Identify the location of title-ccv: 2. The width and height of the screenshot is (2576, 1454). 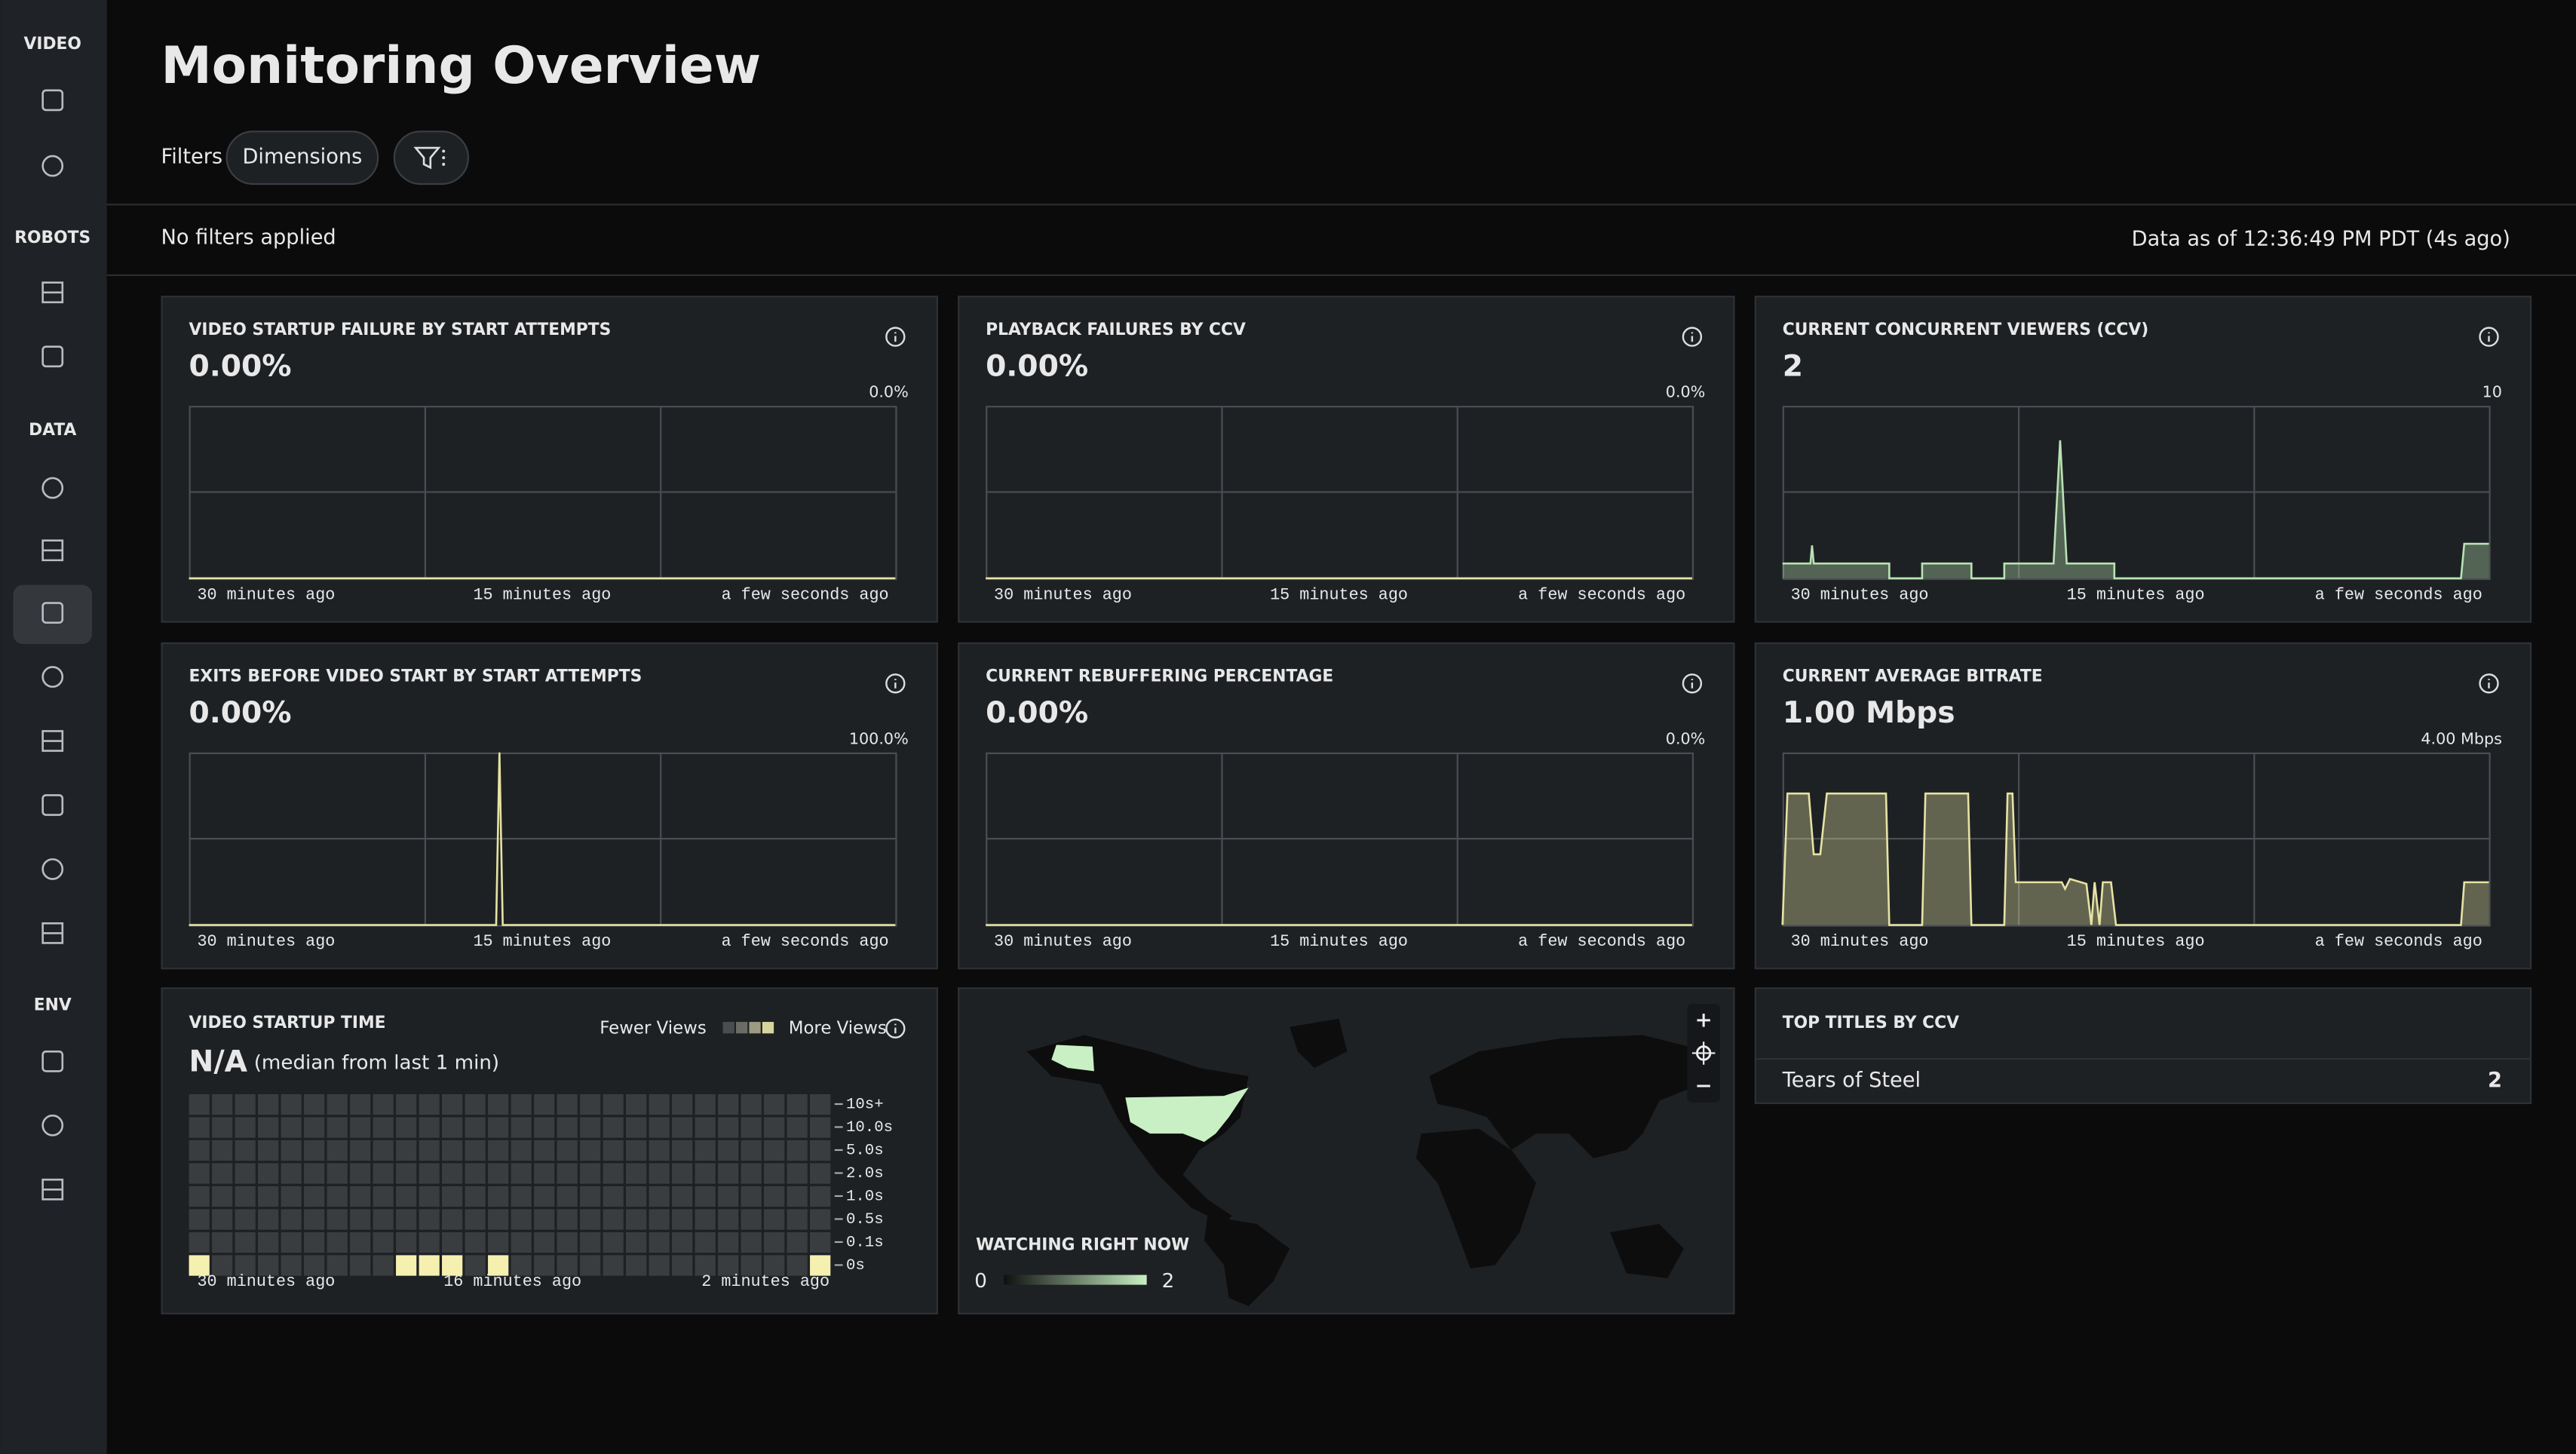
(2495, 1080).